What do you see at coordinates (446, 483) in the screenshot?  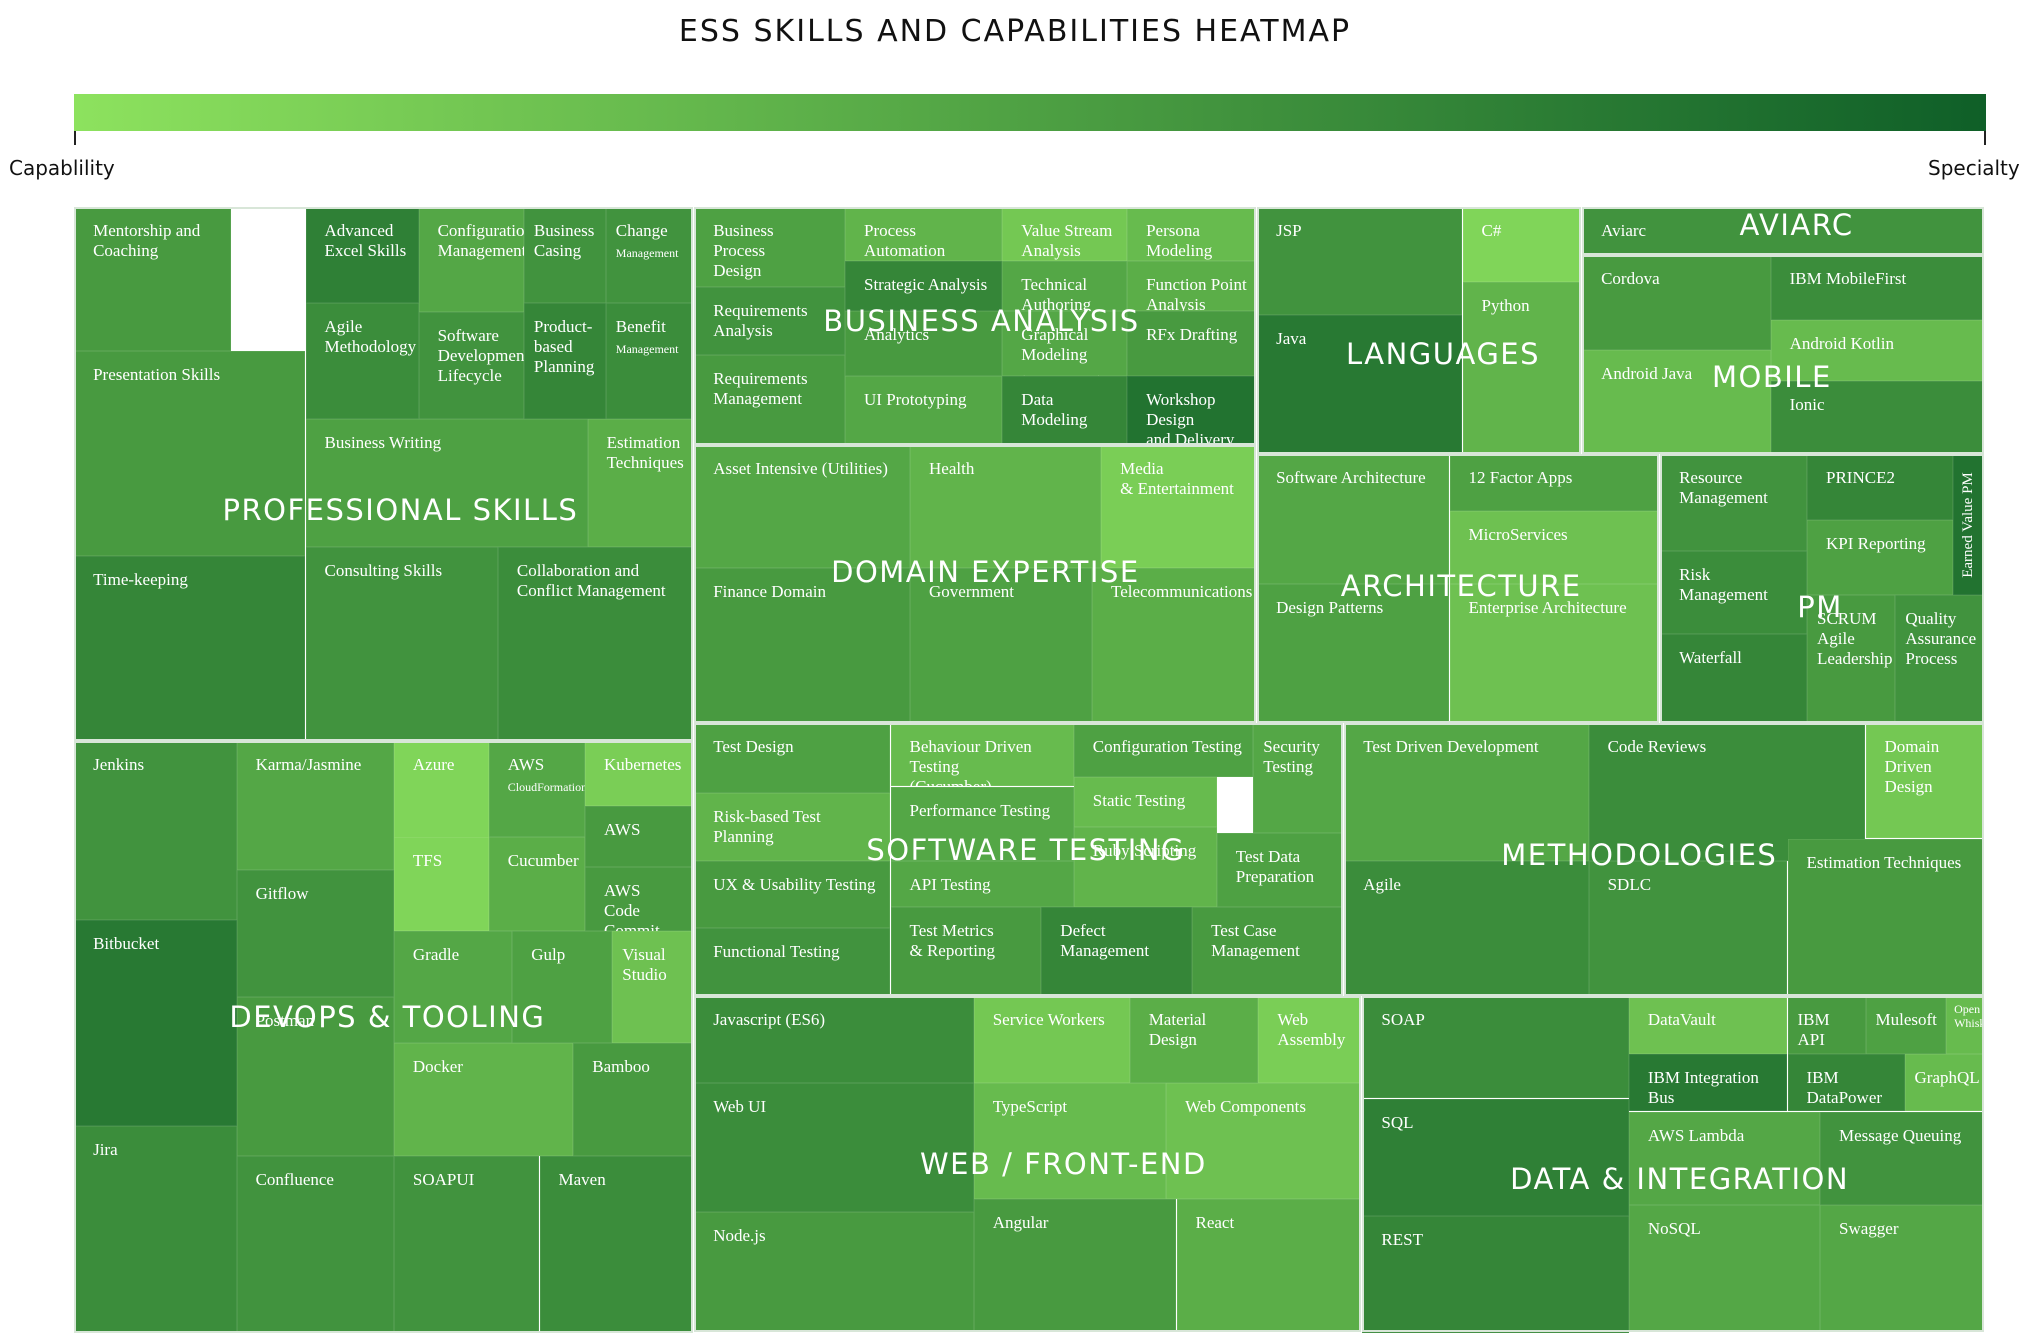 I see `tile-professional-skills-business-writing: Business Writing` at bounding box center [446, 483].